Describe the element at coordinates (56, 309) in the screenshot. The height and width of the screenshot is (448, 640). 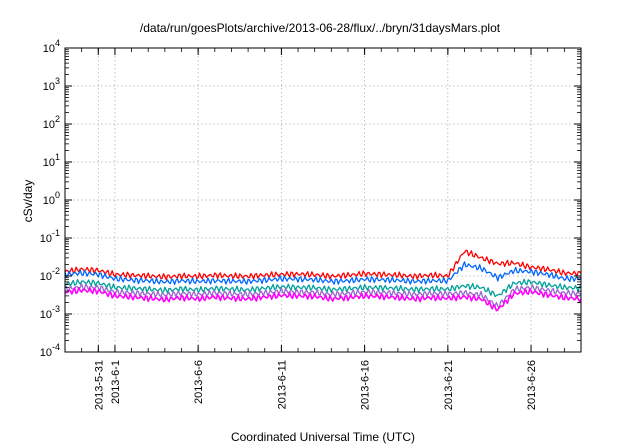
I see `y-tick-exponent: -3` at that location.